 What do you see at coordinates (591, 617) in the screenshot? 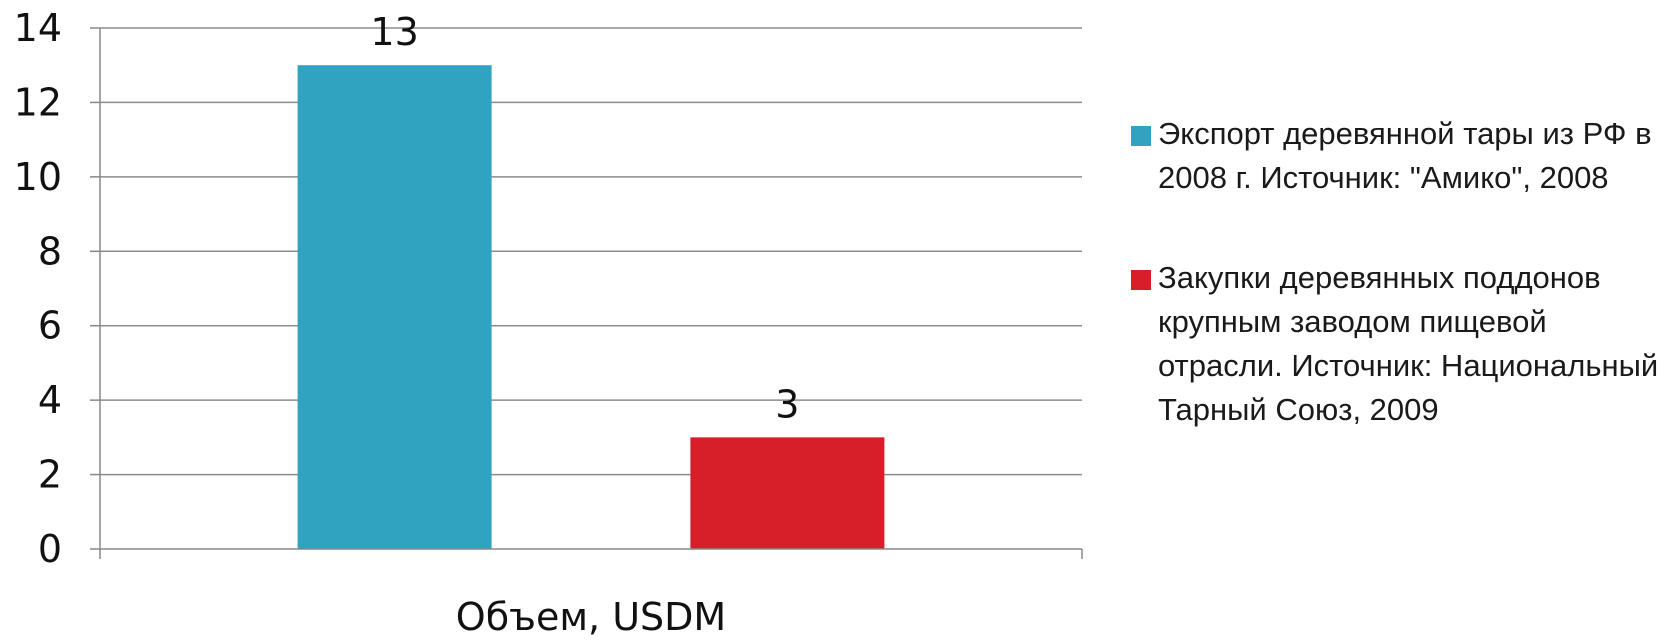
I see `x-axis-category-label: Объем, USDM` at bounding box center [591, 617].